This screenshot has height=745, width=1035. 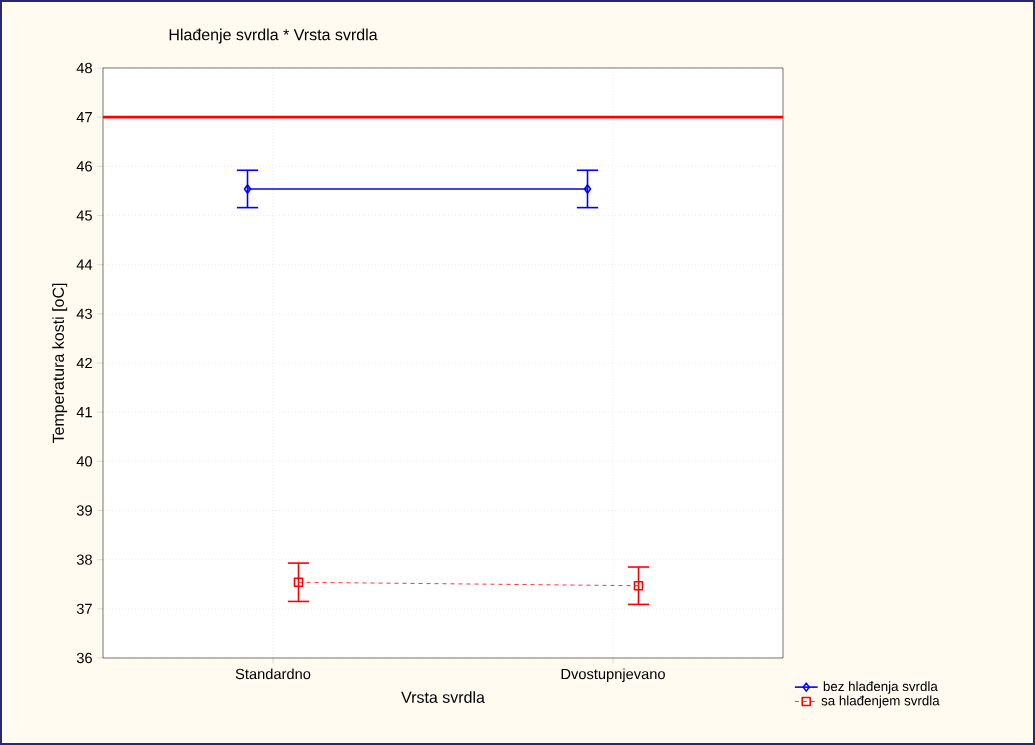 What do you see at coordinates (60, 363) in the screenshot?
I see `y-axis-title: Temperatura kosti [oC]` at bounding box center [60, 363].